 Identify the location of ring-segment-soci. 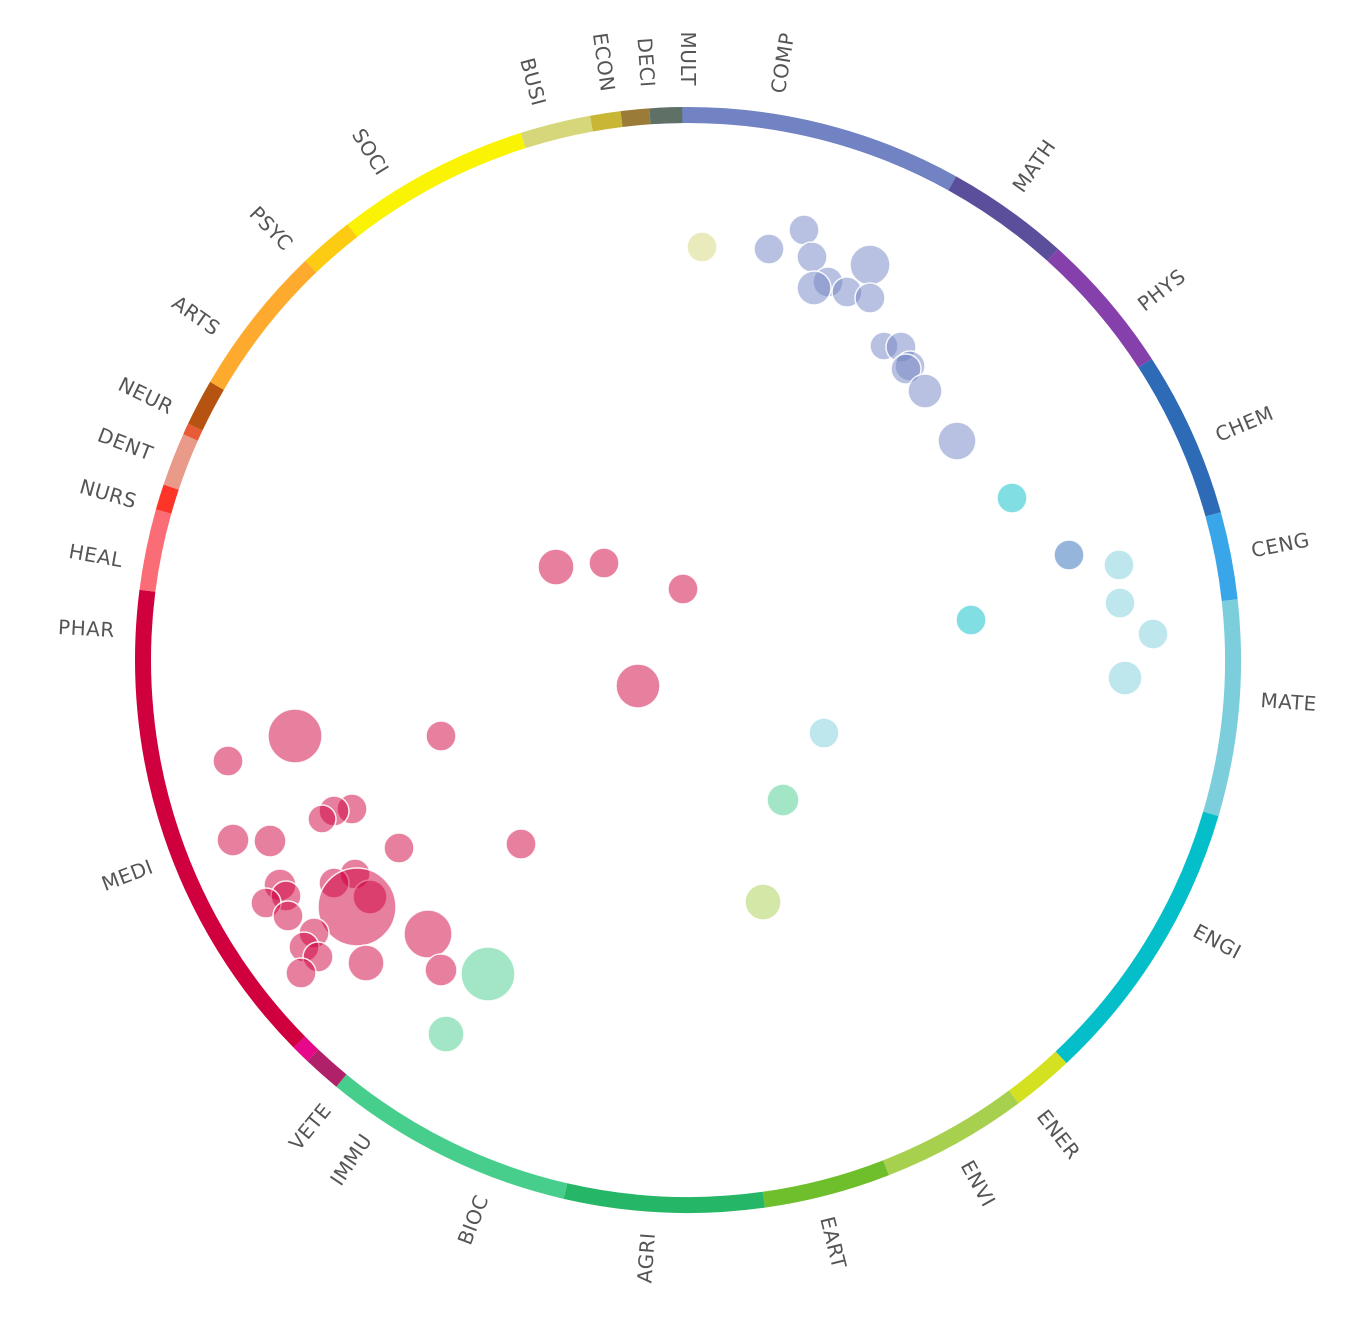
(436, 184).